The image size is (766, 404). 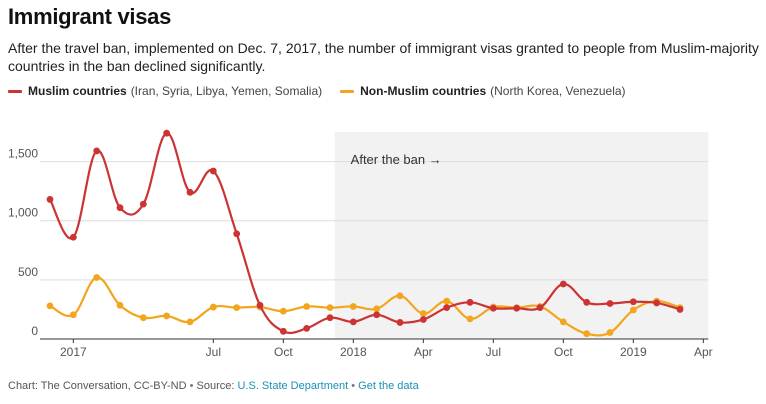 I want to click on x-tick-label: 2019, so click(x=633, y=352).